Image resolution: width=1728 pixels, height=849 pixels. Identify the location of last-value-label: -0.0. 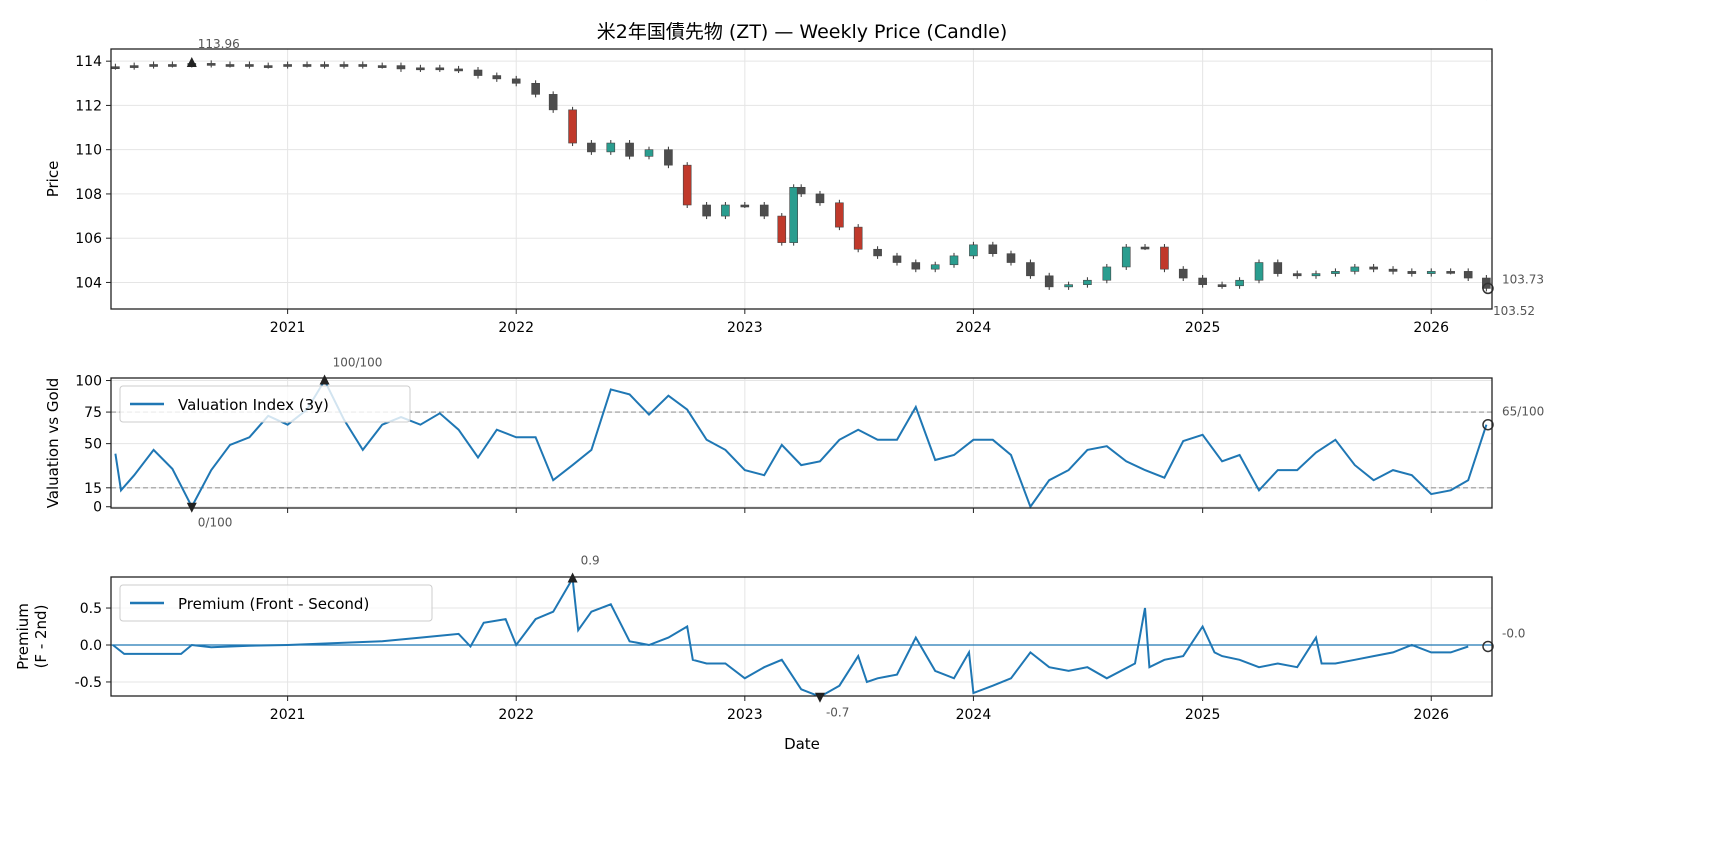
(1513, 633).